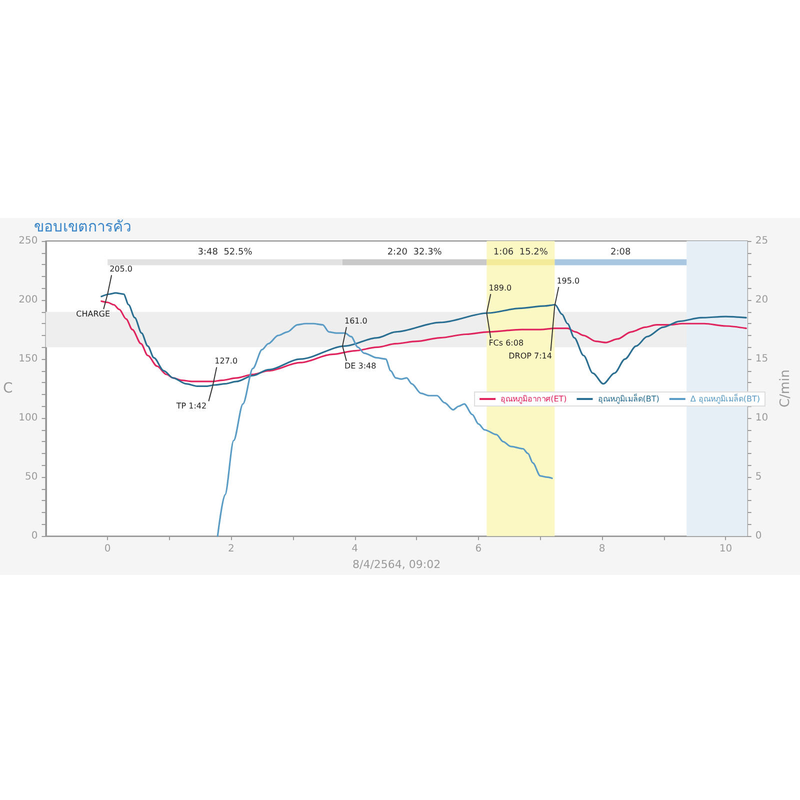 This screenshot has width=800, height=800. What do you see at coordinates (121, 269) in the screenshot?
I see `annotation: 205.0` at bounding box center [121, 269].